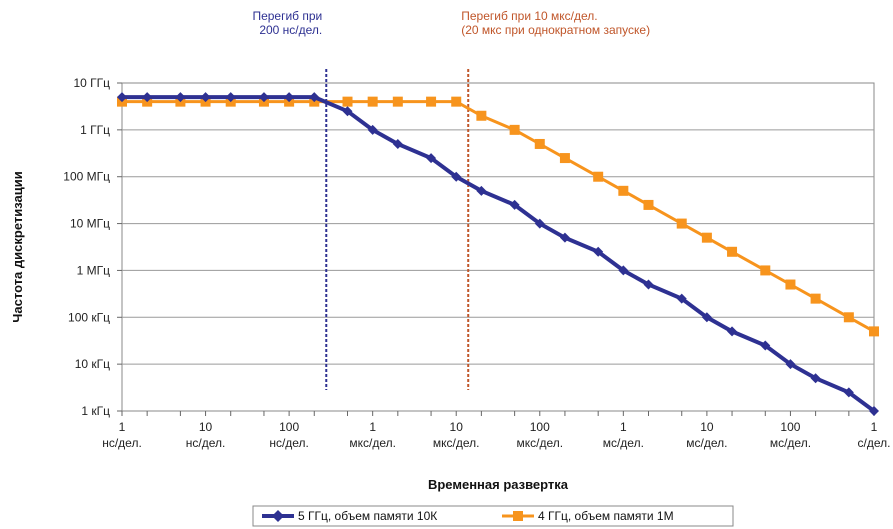 Image resolution: width=893 pixels, height=529 pixels. What do you see at coordinates (529, 16) in the screenshot?
I see `breakpoint-annotation: Перегиб при 10 мкс/дел.` at bounding box center [529, 16].